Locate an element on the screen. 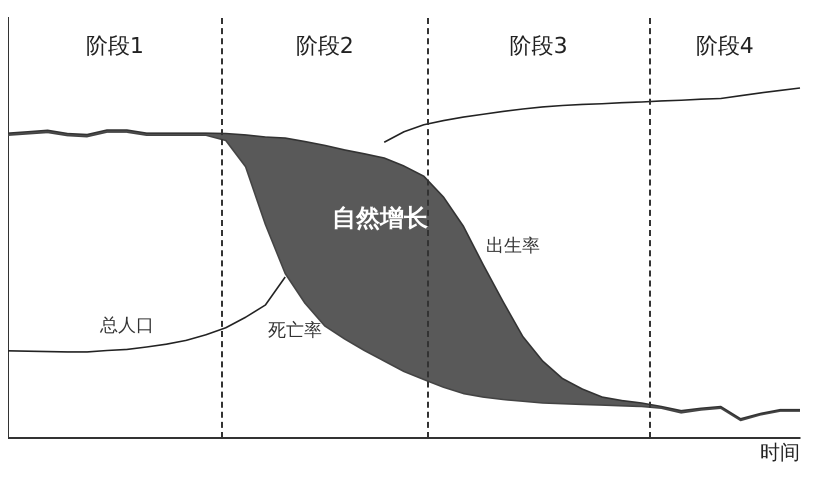  x-axis-title: 时间 is located at coordinates (780, 452).